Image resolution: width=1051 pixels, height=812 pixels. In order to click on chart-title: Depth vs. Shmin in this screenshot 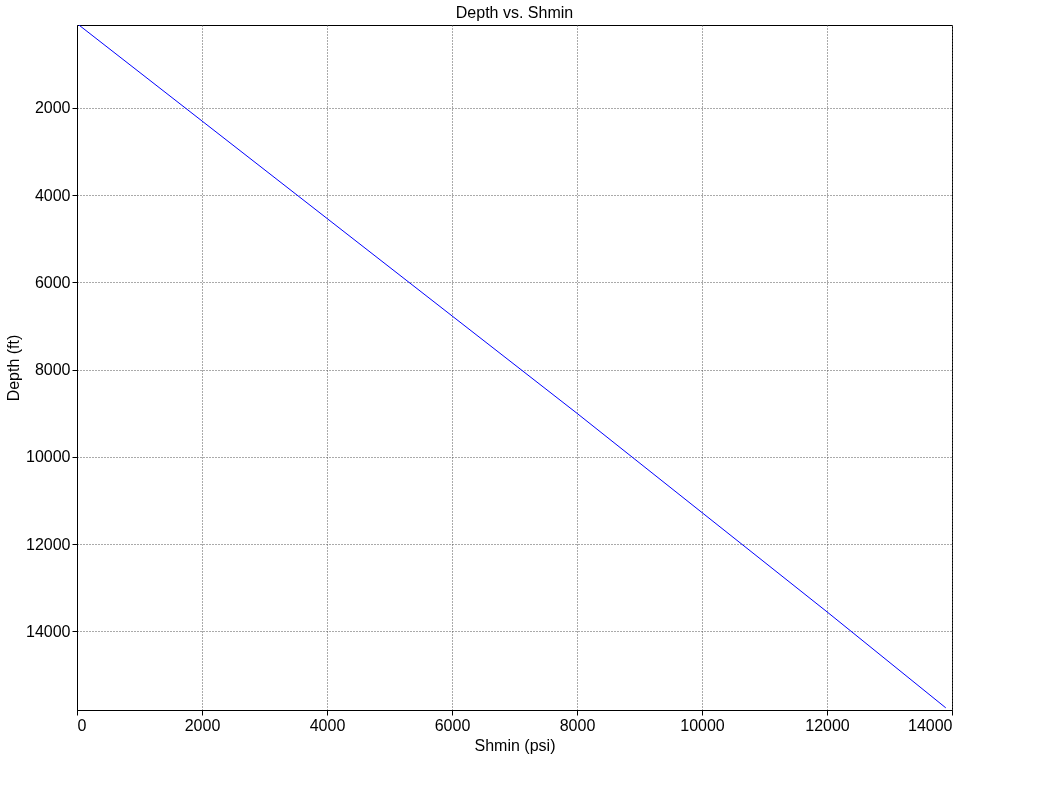, I will do `click(514, 12)`.